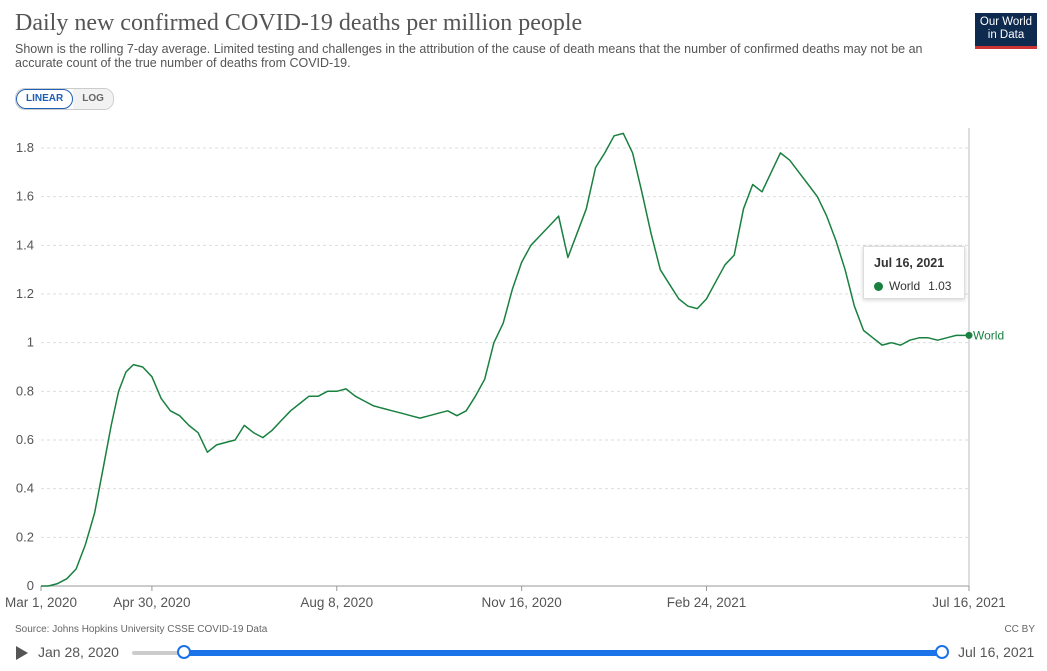 The width and height of the screenshot is (1047, 671). I want to click on timeline-selected-range, so click(563, 653).